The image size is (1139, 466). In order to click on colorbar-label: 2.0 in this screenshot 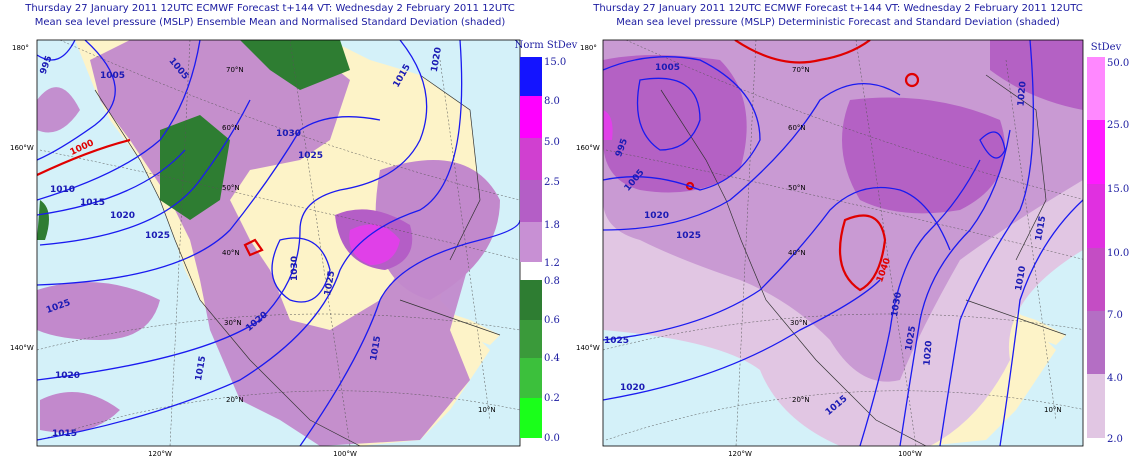, I will do `click(1115, 439)`.